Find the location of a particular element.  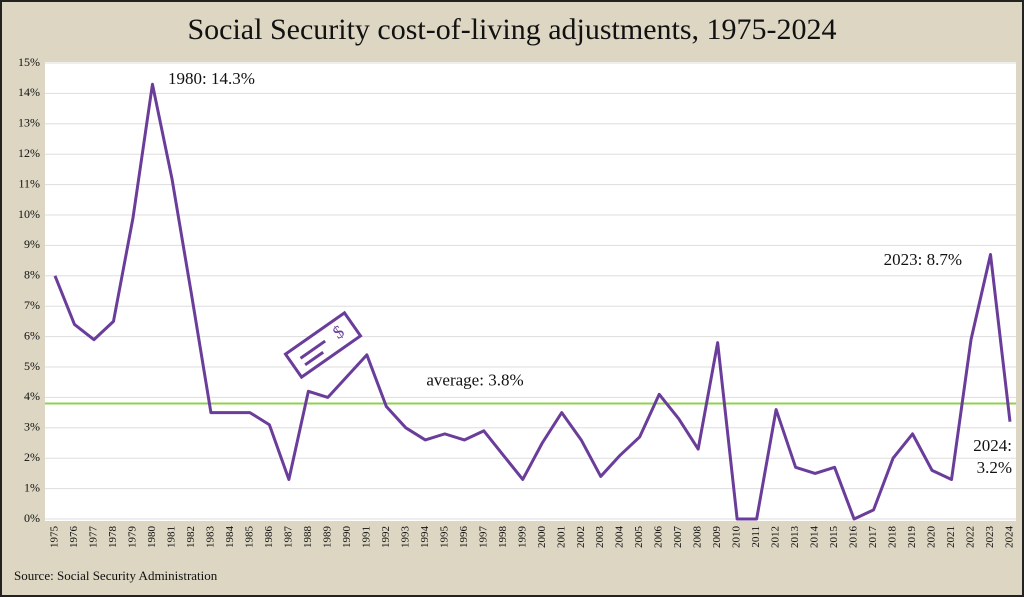

y-tick-label: 7% is located at coordinates (32, 305).